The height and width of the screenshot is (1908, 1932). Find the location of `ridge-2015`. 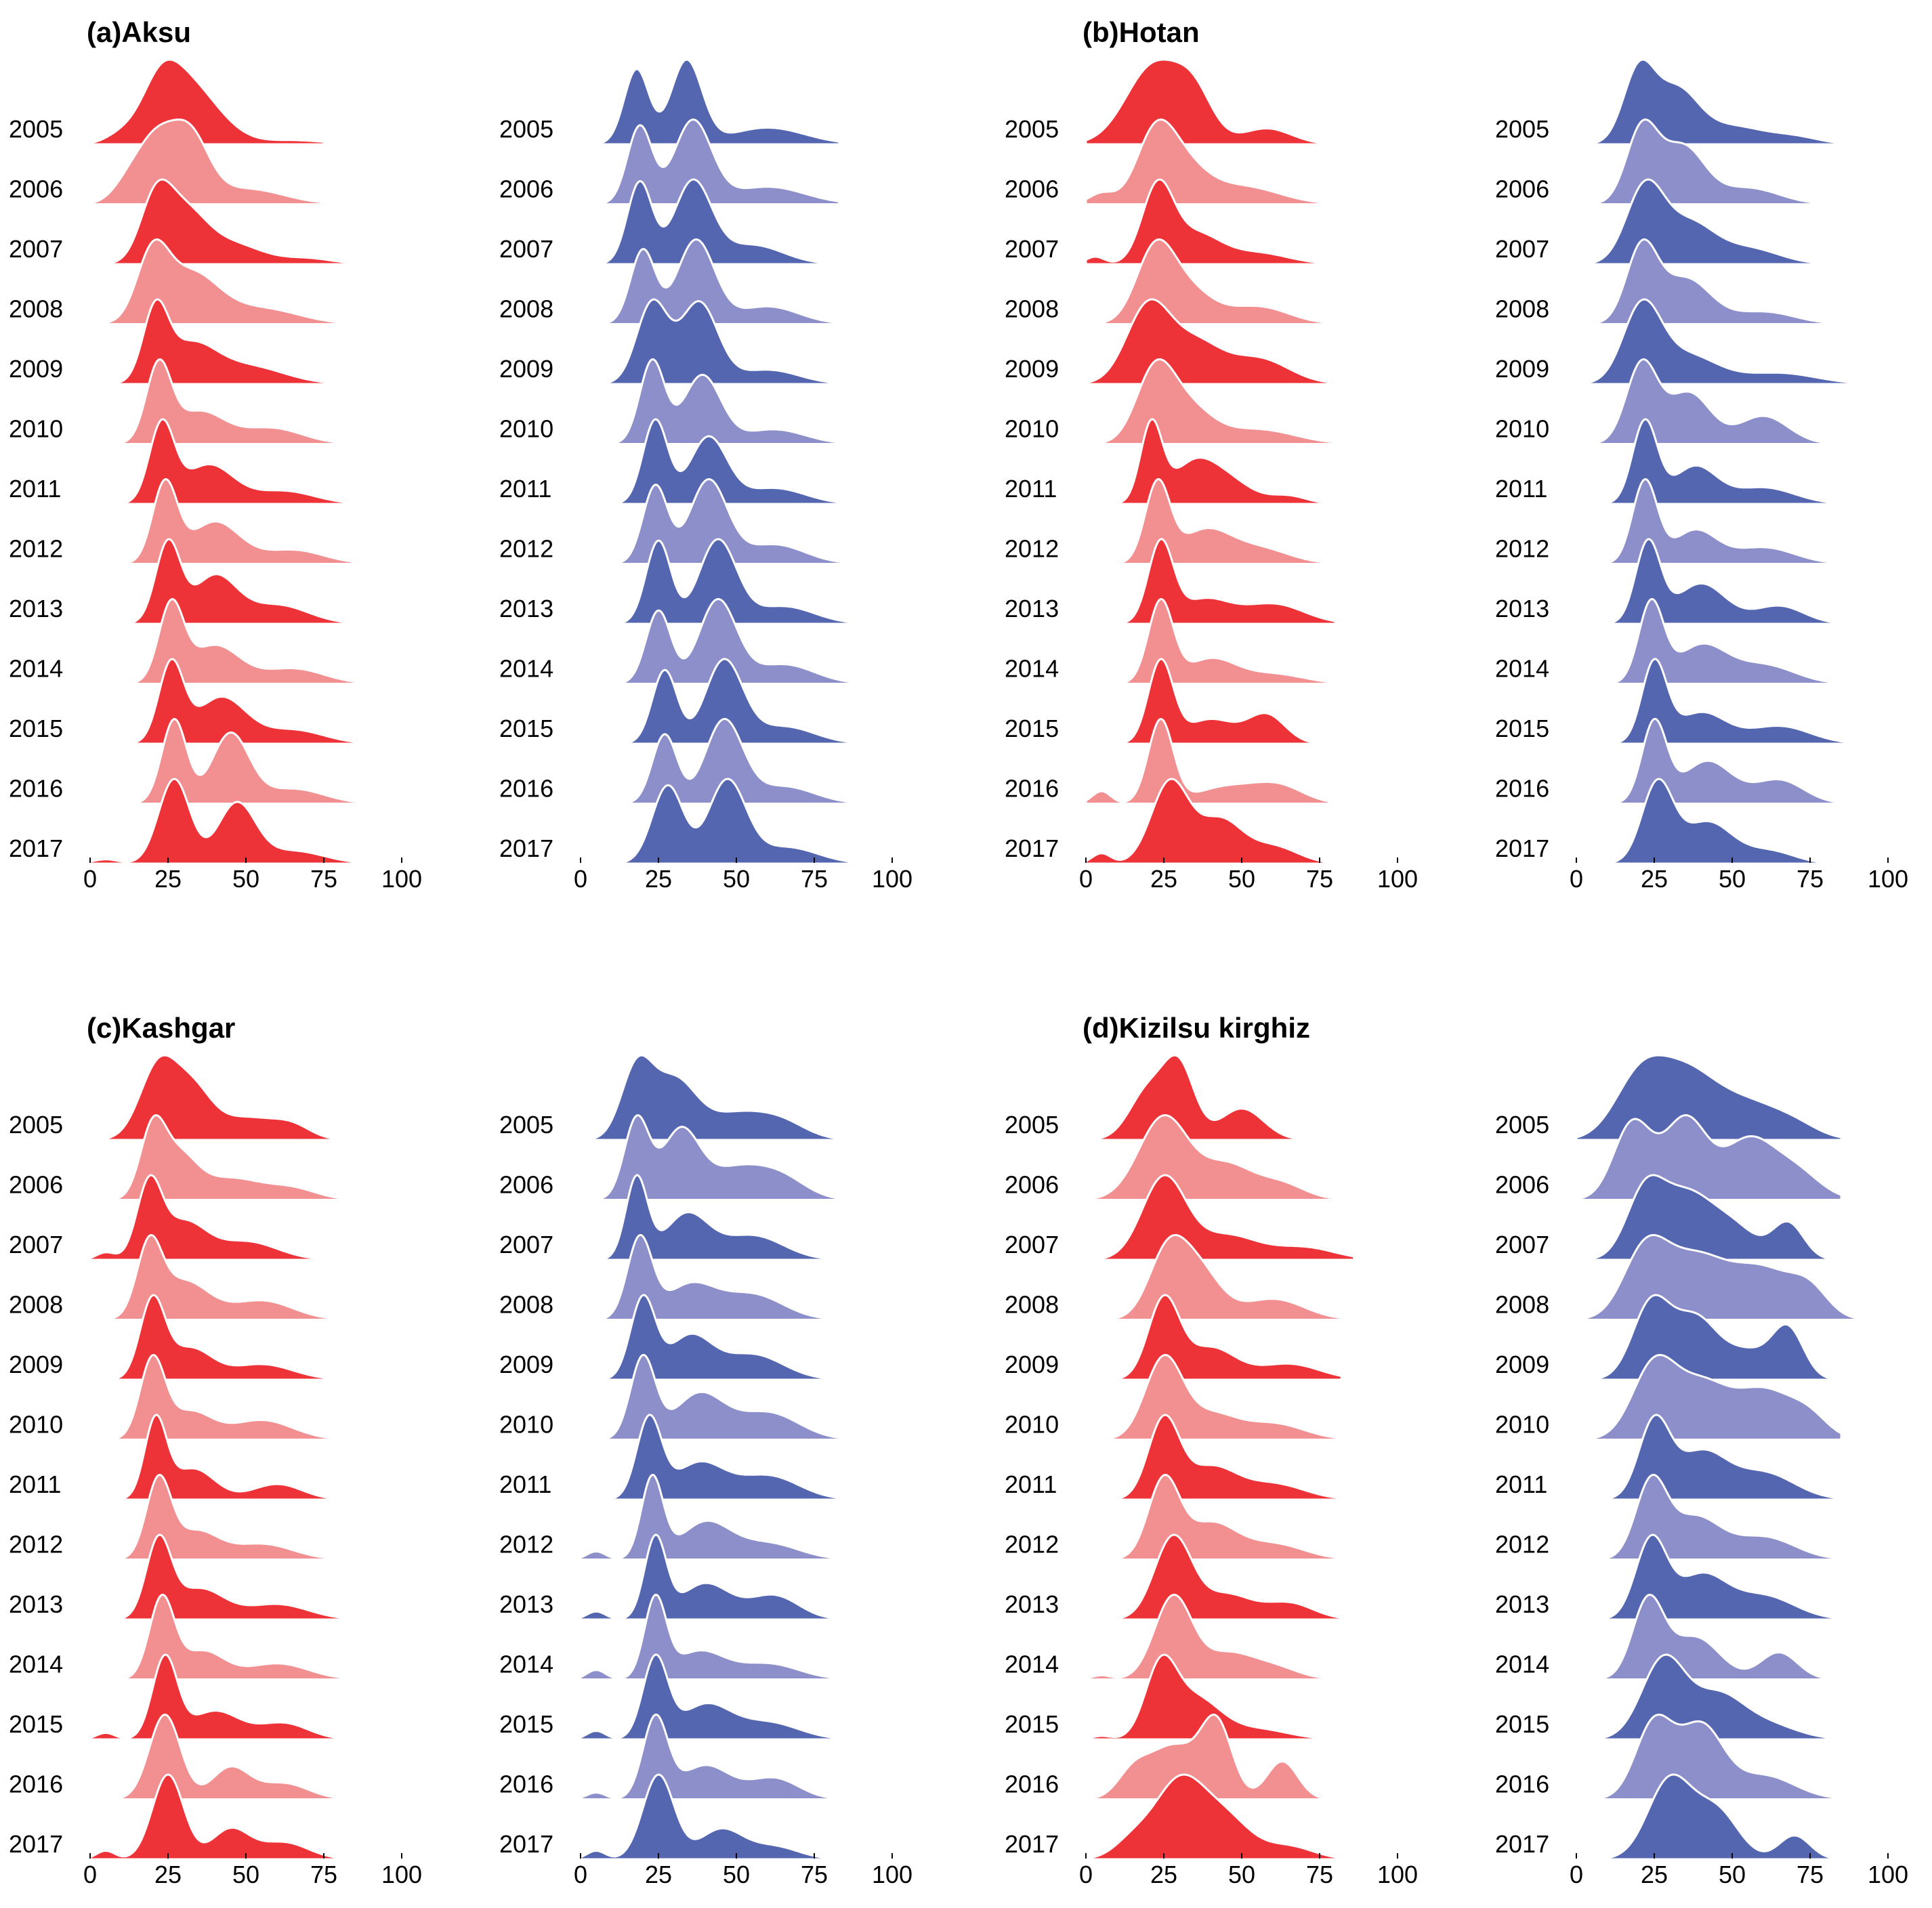

ridge-2015 is located at coordinates (224, 1697).